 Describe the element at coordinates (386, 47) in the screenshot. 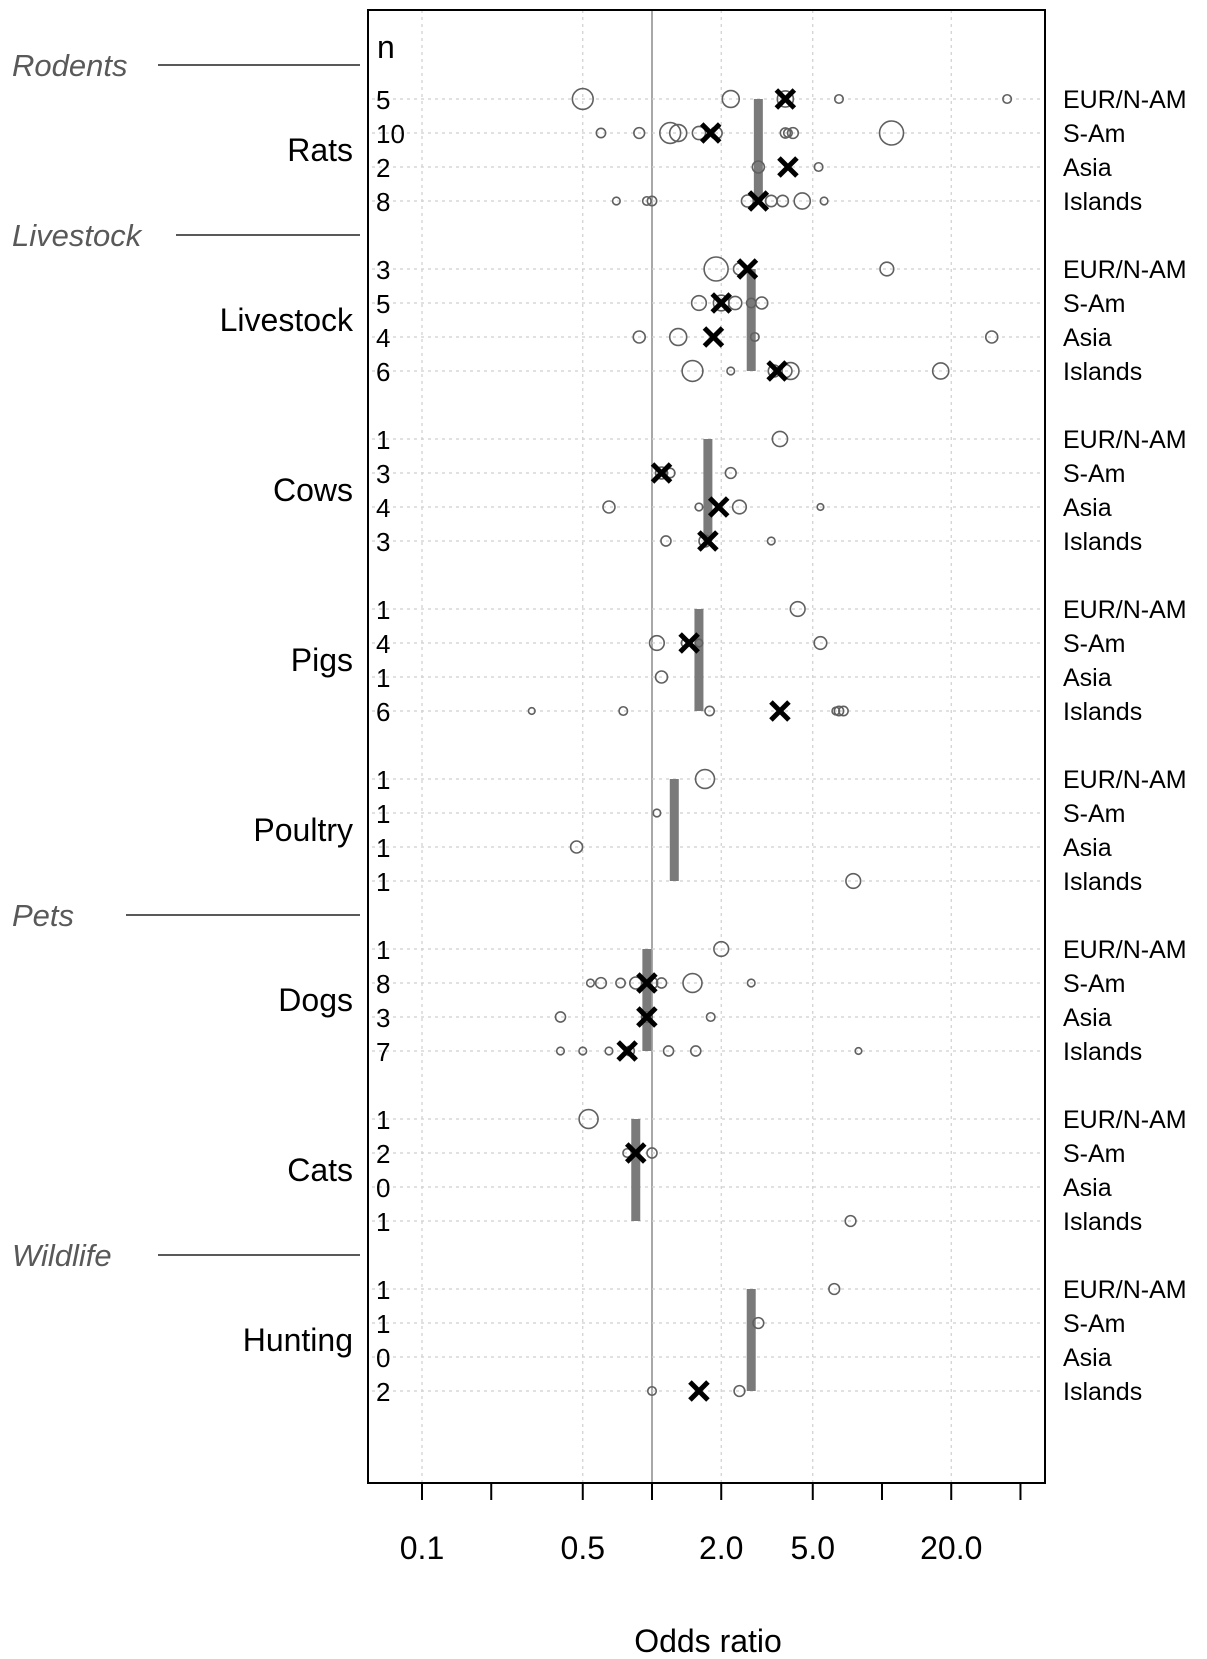

I see `n-column-header: n` at that location.